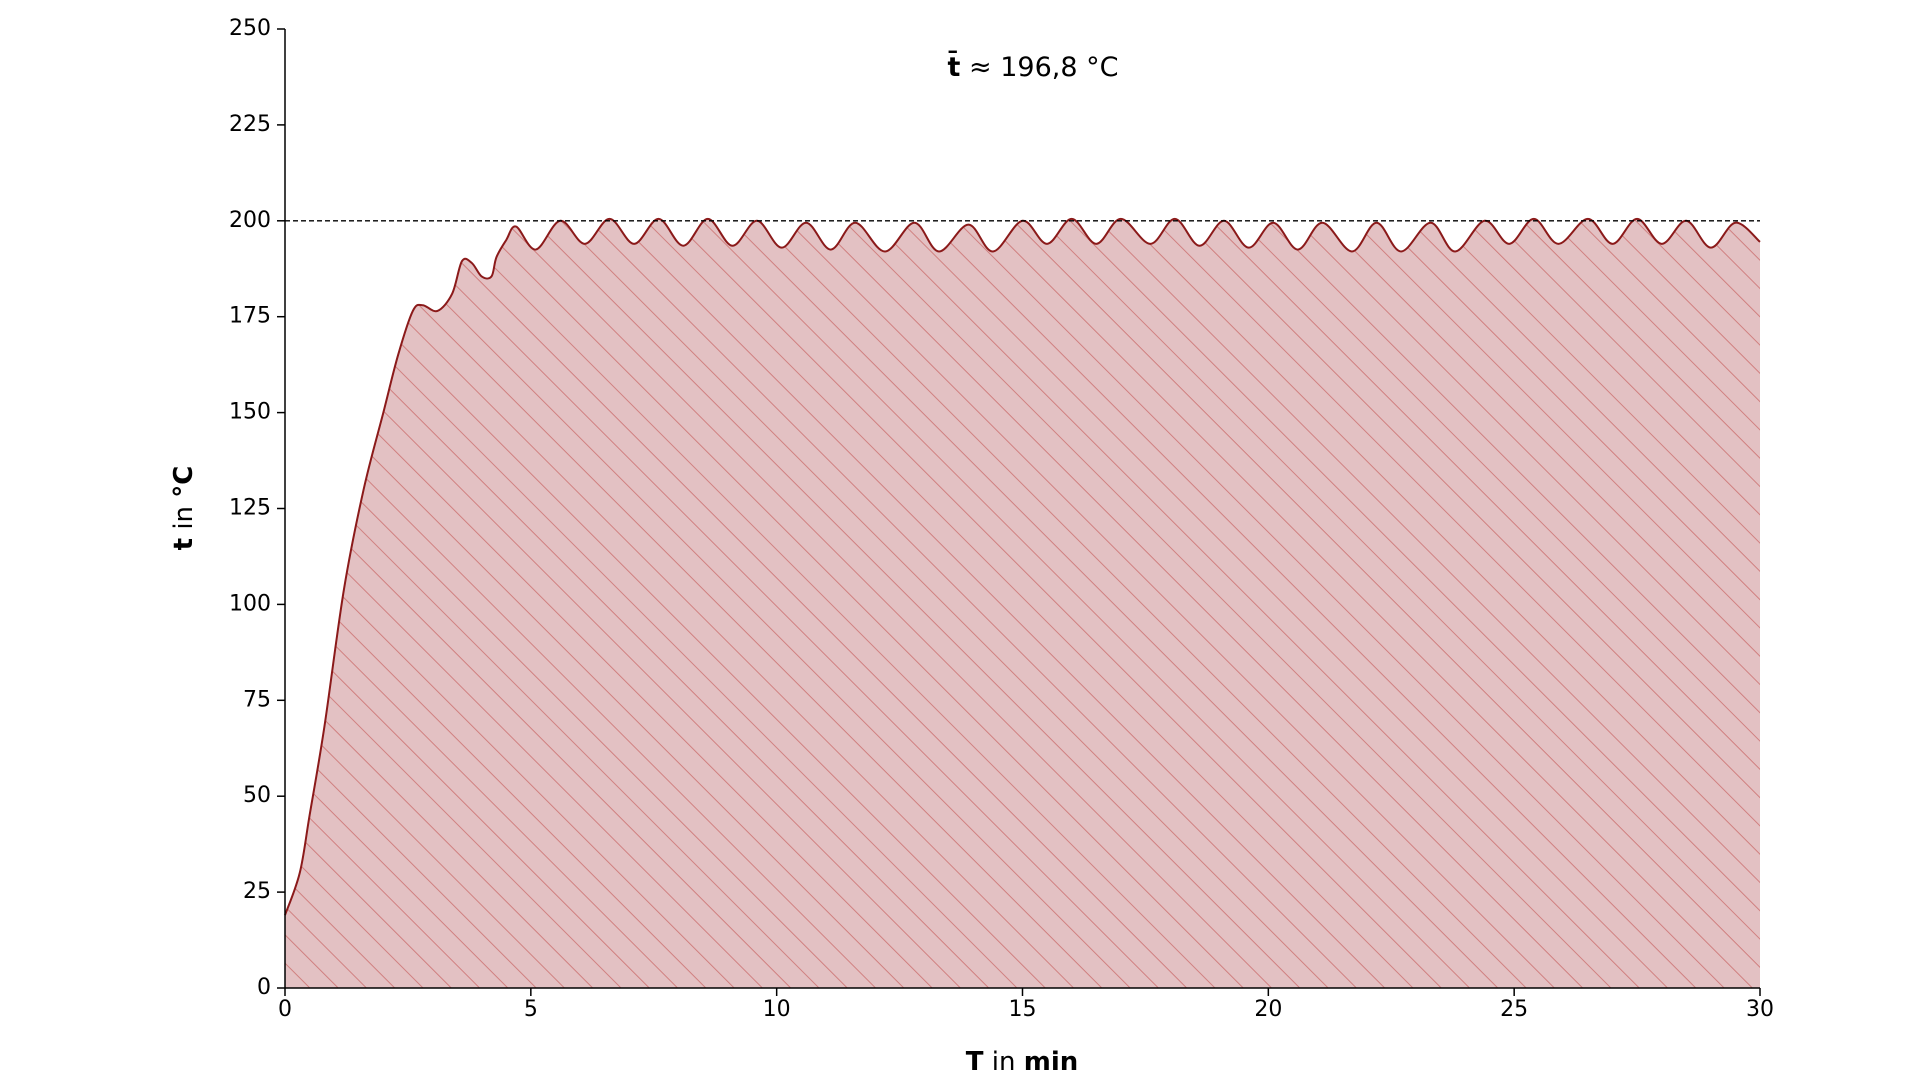 The width and height of the screenshot is (1920, 1080). What do you see at coordinates (1268, 1009) in the screenshot?
I see `x-tick-label: 20` at bounding box center [1268, 1009].